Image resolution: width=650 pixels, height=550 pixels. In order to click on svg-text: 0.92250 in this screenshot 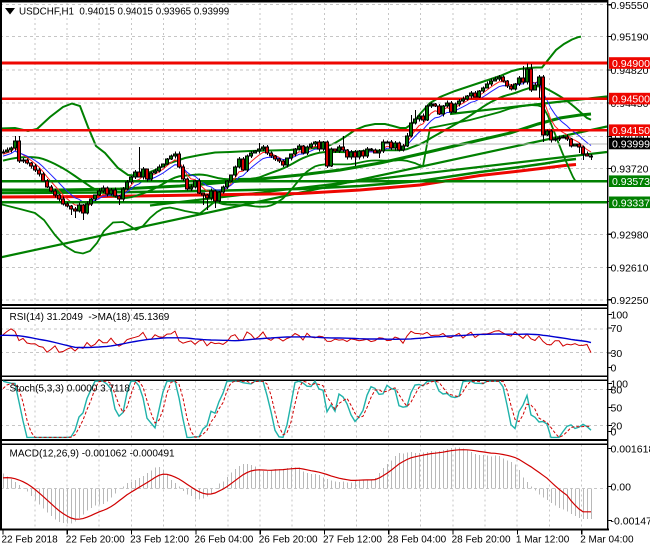, I will do `click(630, 301)`.